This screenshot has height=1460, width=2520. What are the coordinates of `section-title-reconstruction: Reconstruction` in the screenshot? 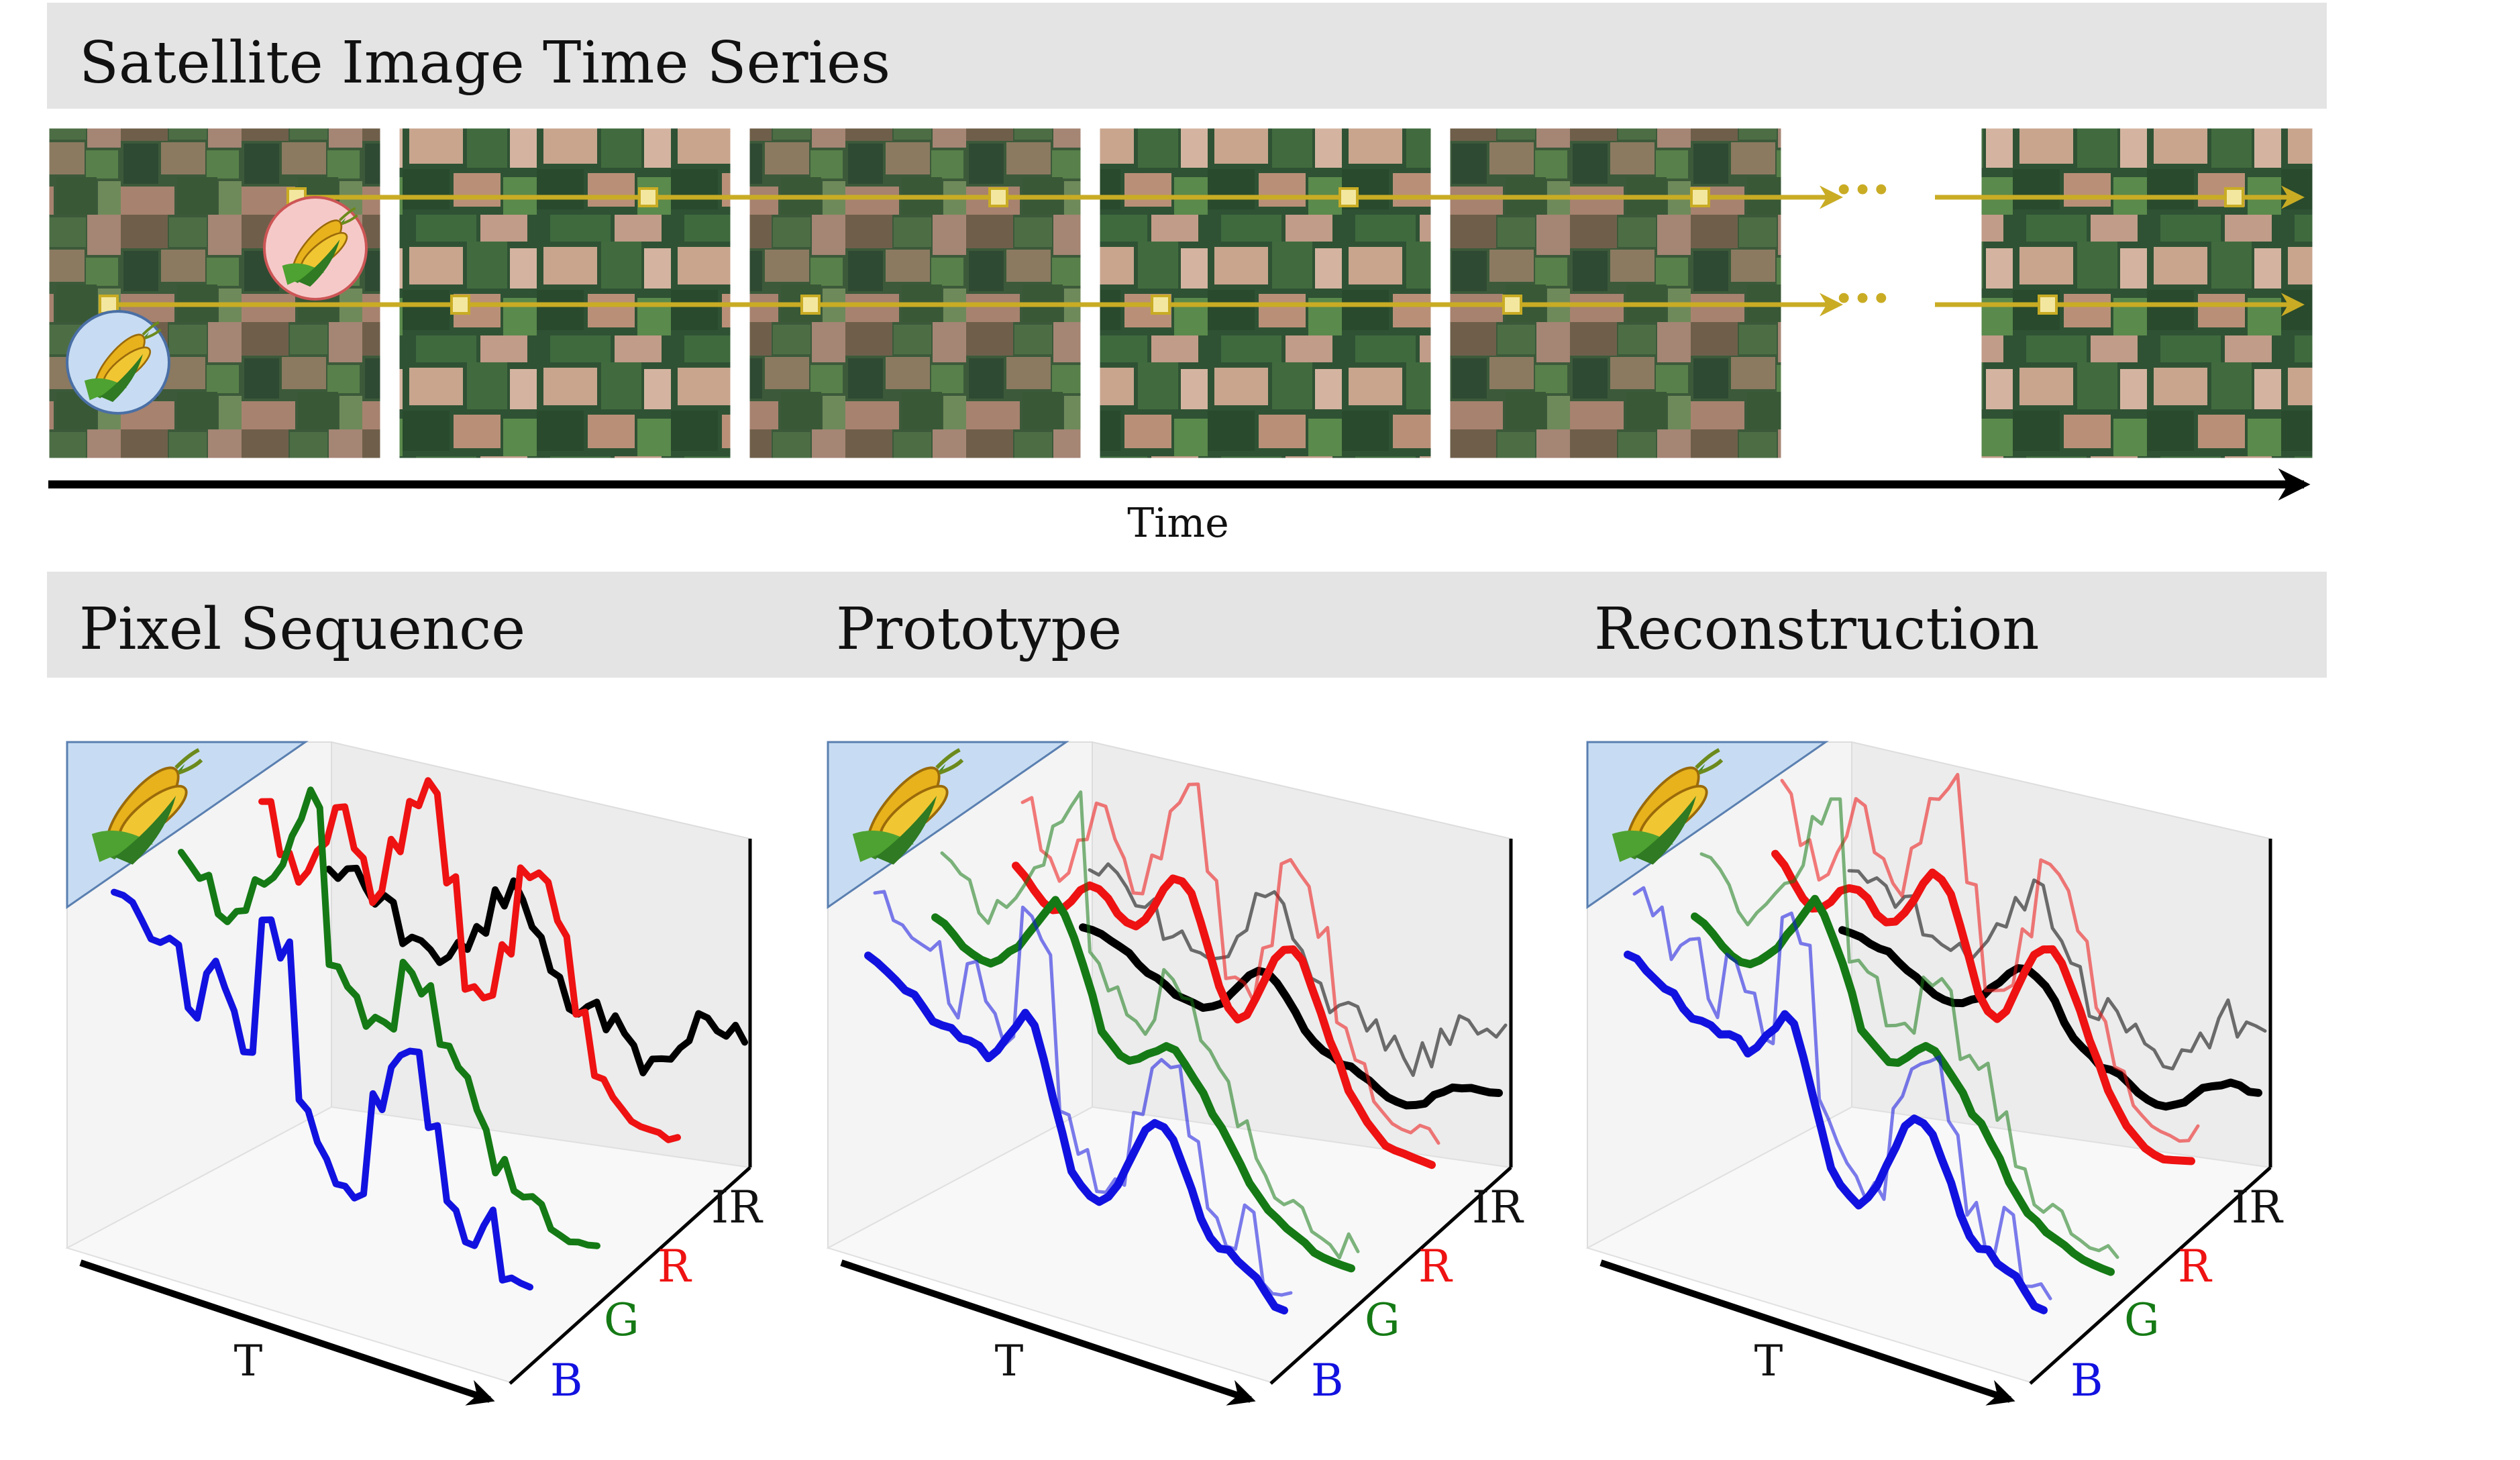 It's located at (1817, 629).